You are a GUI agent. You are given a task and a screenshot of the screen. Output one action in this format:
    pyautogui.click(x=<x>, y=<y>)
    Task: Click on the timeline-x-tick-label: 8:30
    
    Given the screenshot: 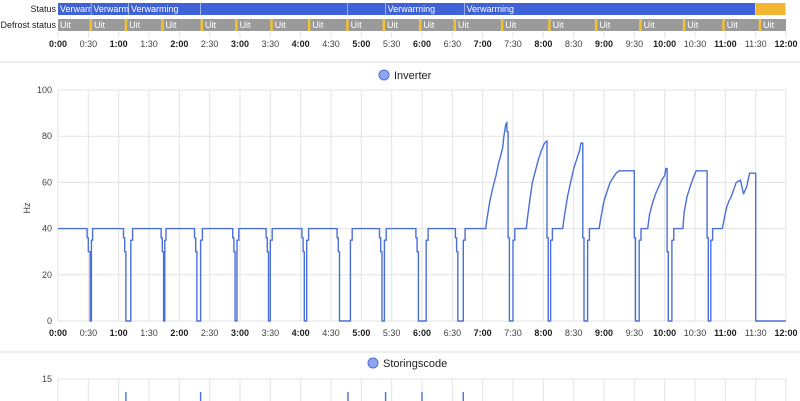 What is the action you would take?
    pyautogui.click(x=574, y=44)
    